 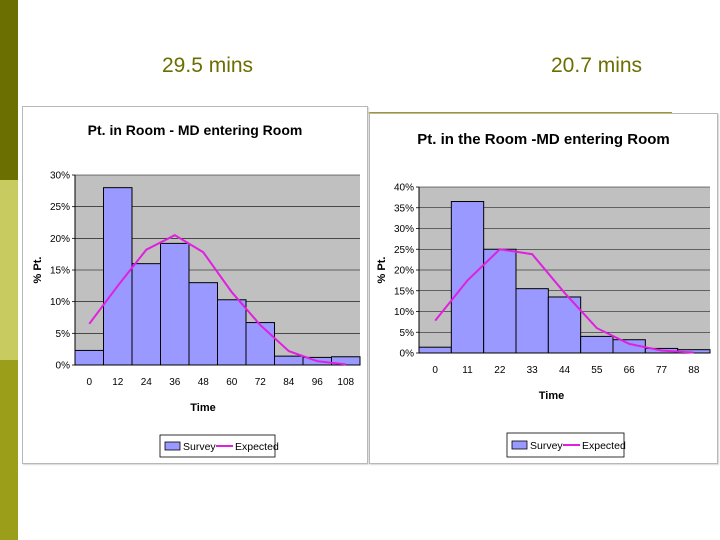 What do you see at coordinates (208, 65) in the screenshot?
I see `left-heading: 29.5 mins` at bounding box center [208, 65].